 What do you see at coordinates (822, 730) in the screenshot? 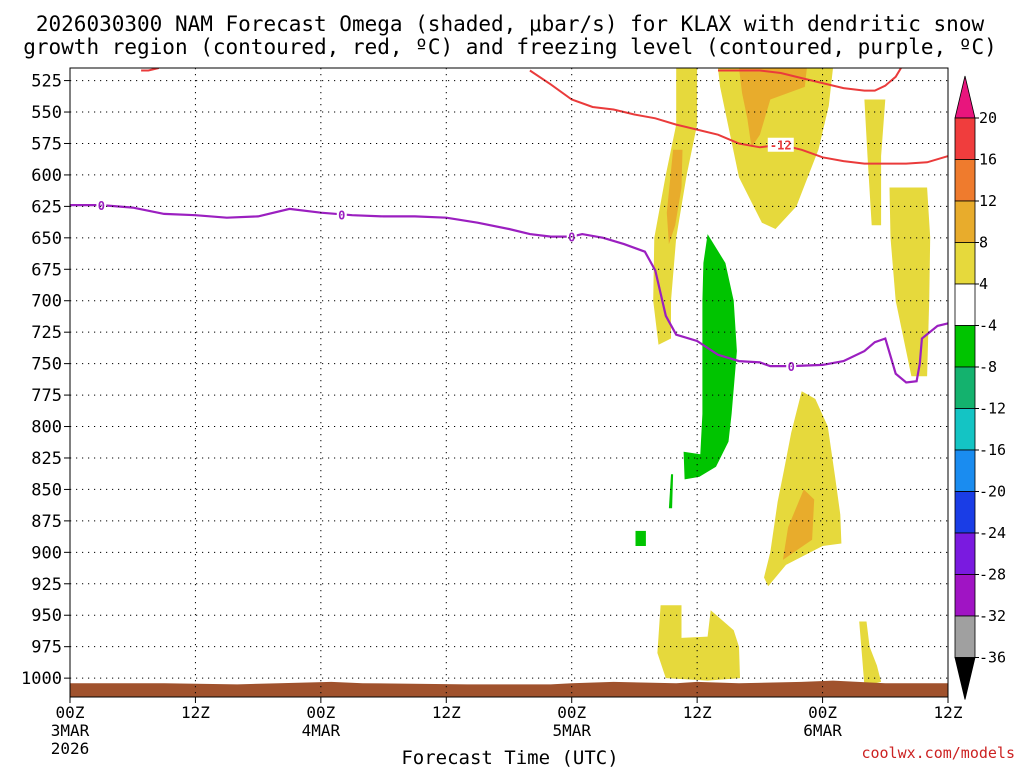
I see `x-tick-date-6: 6MAR` at bounding box center [822, 730].